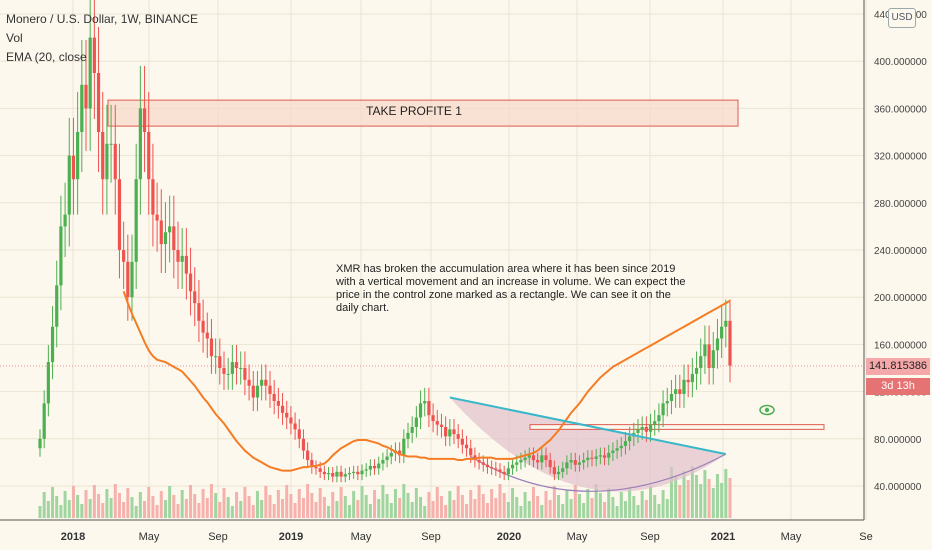 The image size is (932, 550). Describe the element at coordinates (46, 57) in the screenshot. I see `ema-indicator-label: EMA (20, close` at that location.